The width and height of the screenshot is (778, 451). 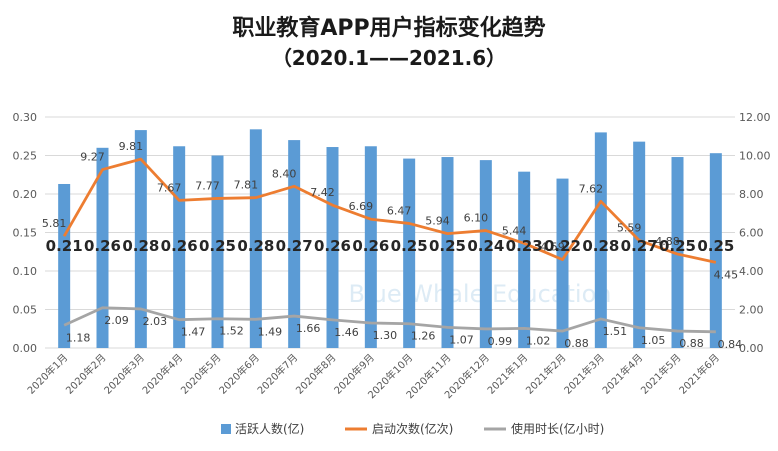 I want to click on usage-duration-line, so click(x=389, y=320).